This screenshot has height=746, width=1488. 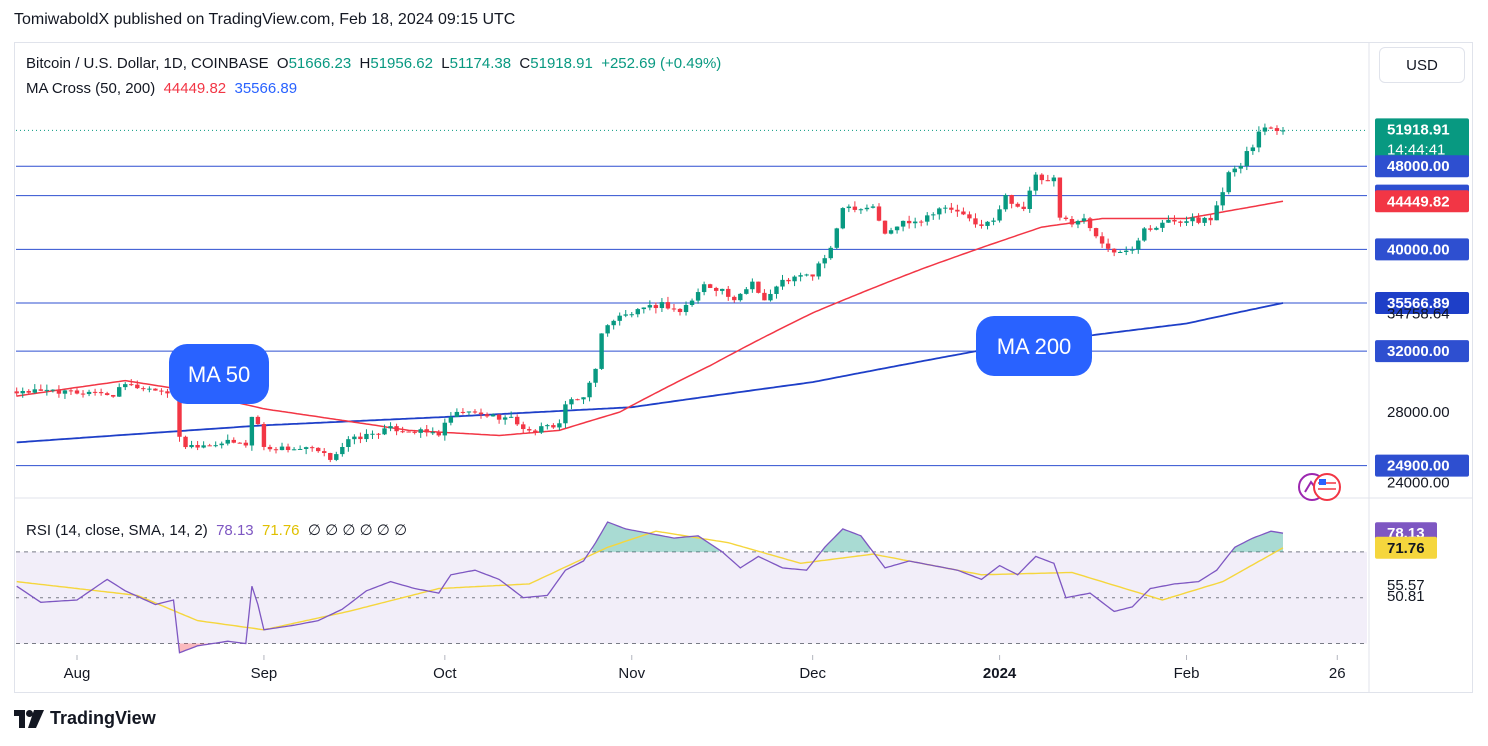 I want to click on open-value: 51666.23, so click(x=320, y=63).